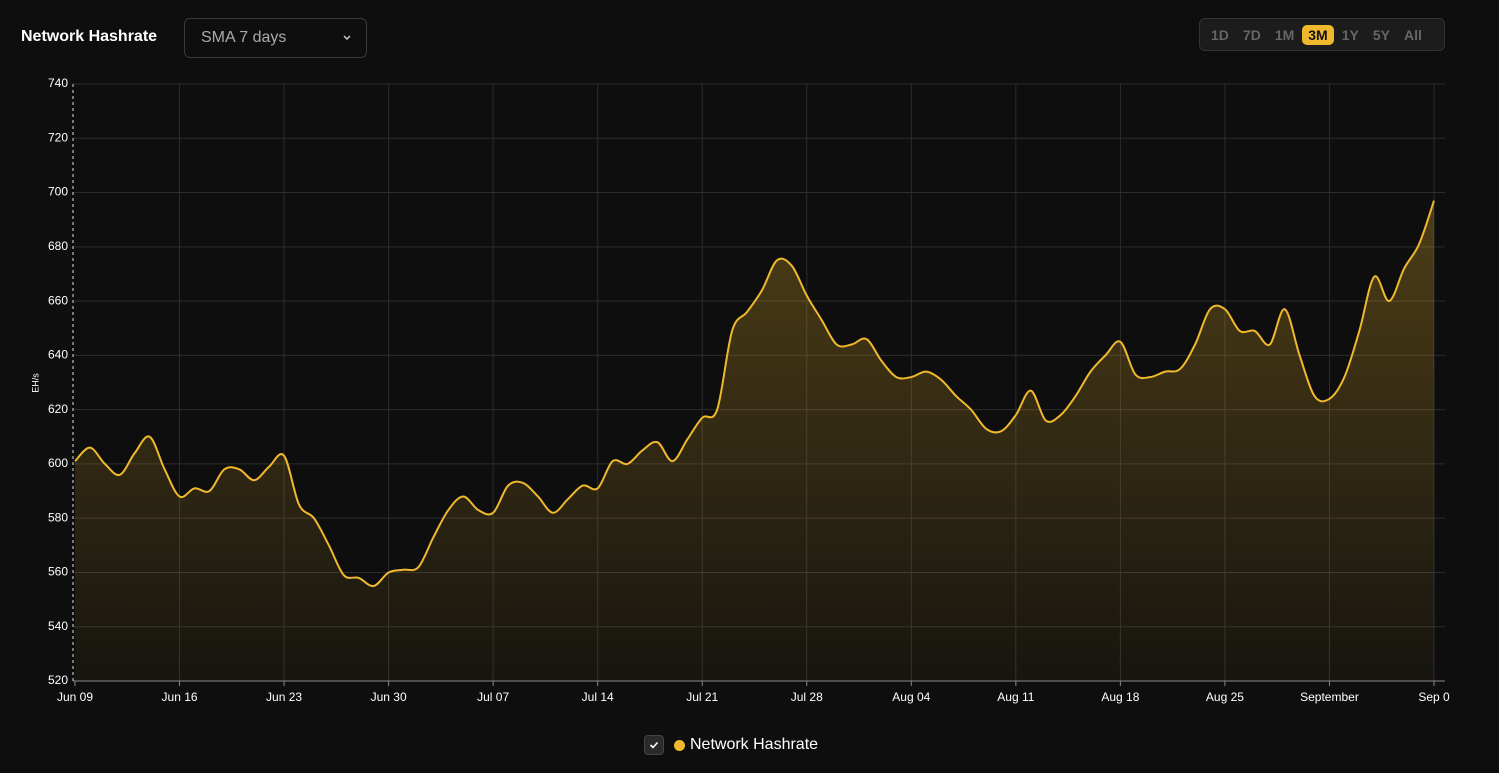 Image resolution: width=1499 pixels, height=773 pixels. Describe the element at coordinates (58, 300) in the screenshot. I see `y-tick-label: 660` at that location.